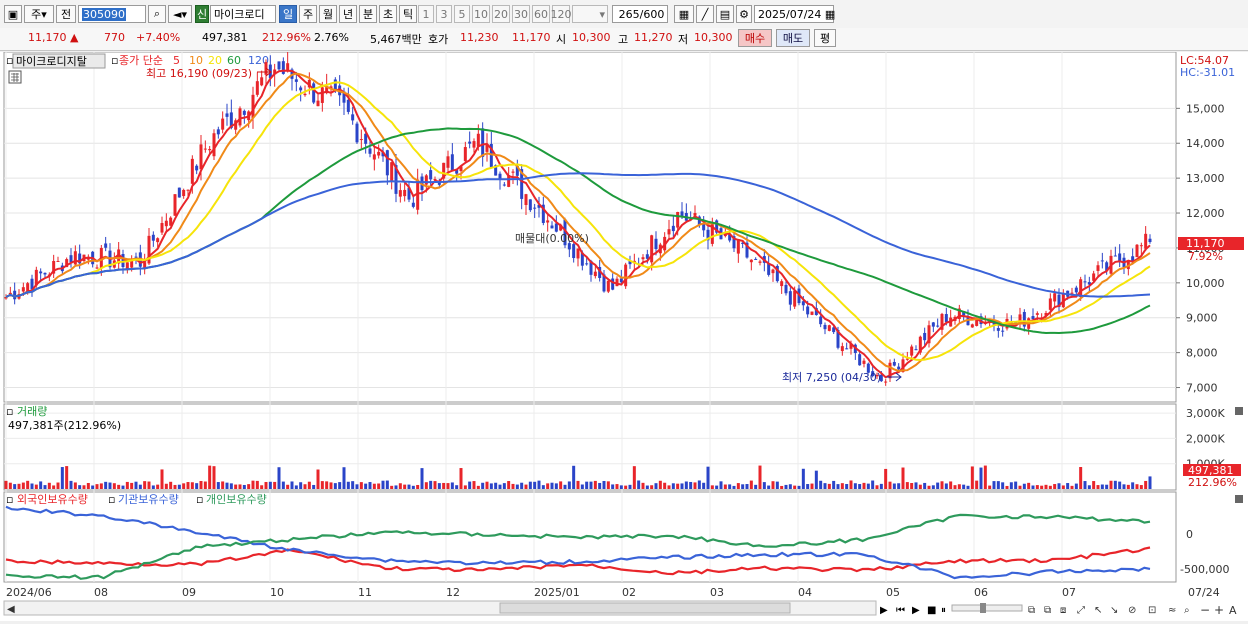 This screenshot has width=1248, height=624. I want to click on tool-icon-1: ⧉, so click(1031, 610).